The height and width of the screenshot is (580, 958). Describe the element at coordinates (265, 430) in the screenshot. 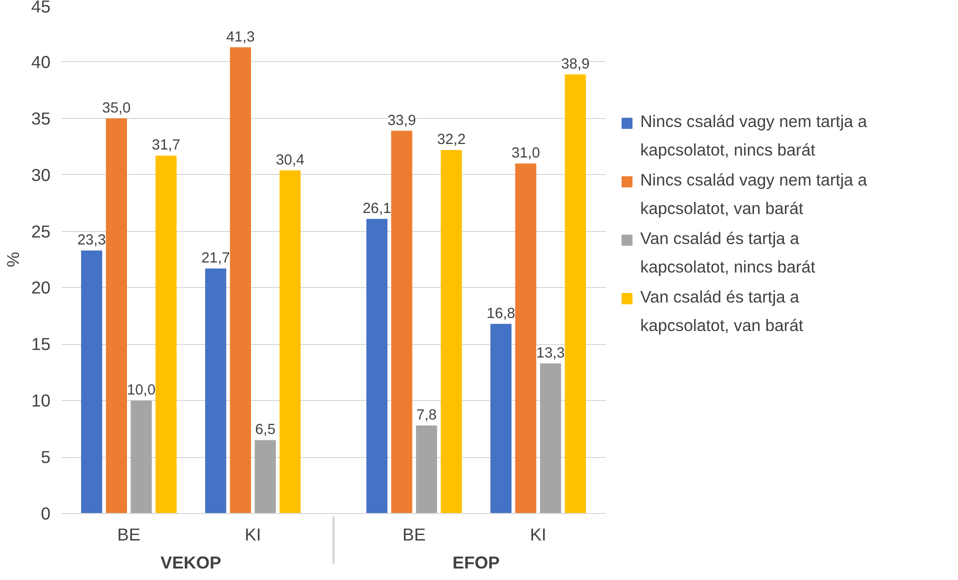

I see `data-label: 6,5` at that location.